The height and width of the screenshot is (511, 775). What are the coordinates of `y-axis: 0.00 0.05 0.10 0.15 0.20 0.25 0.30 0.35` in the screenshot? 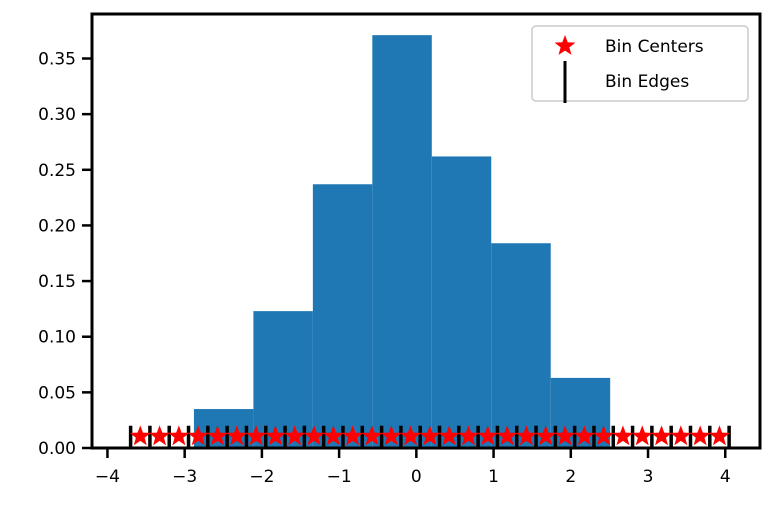 It's located at (65, 254).